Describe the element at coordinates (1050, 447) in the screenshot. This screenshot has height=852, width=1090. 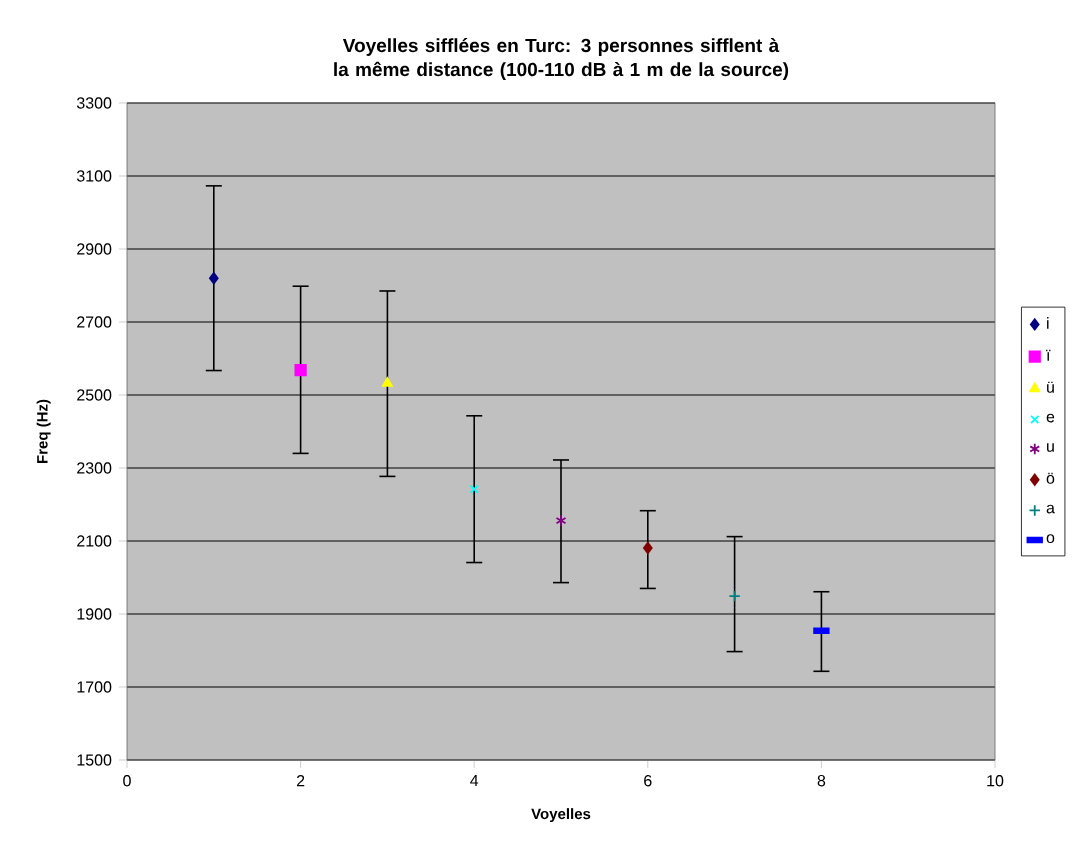
I see `legend-label: u` at that location.